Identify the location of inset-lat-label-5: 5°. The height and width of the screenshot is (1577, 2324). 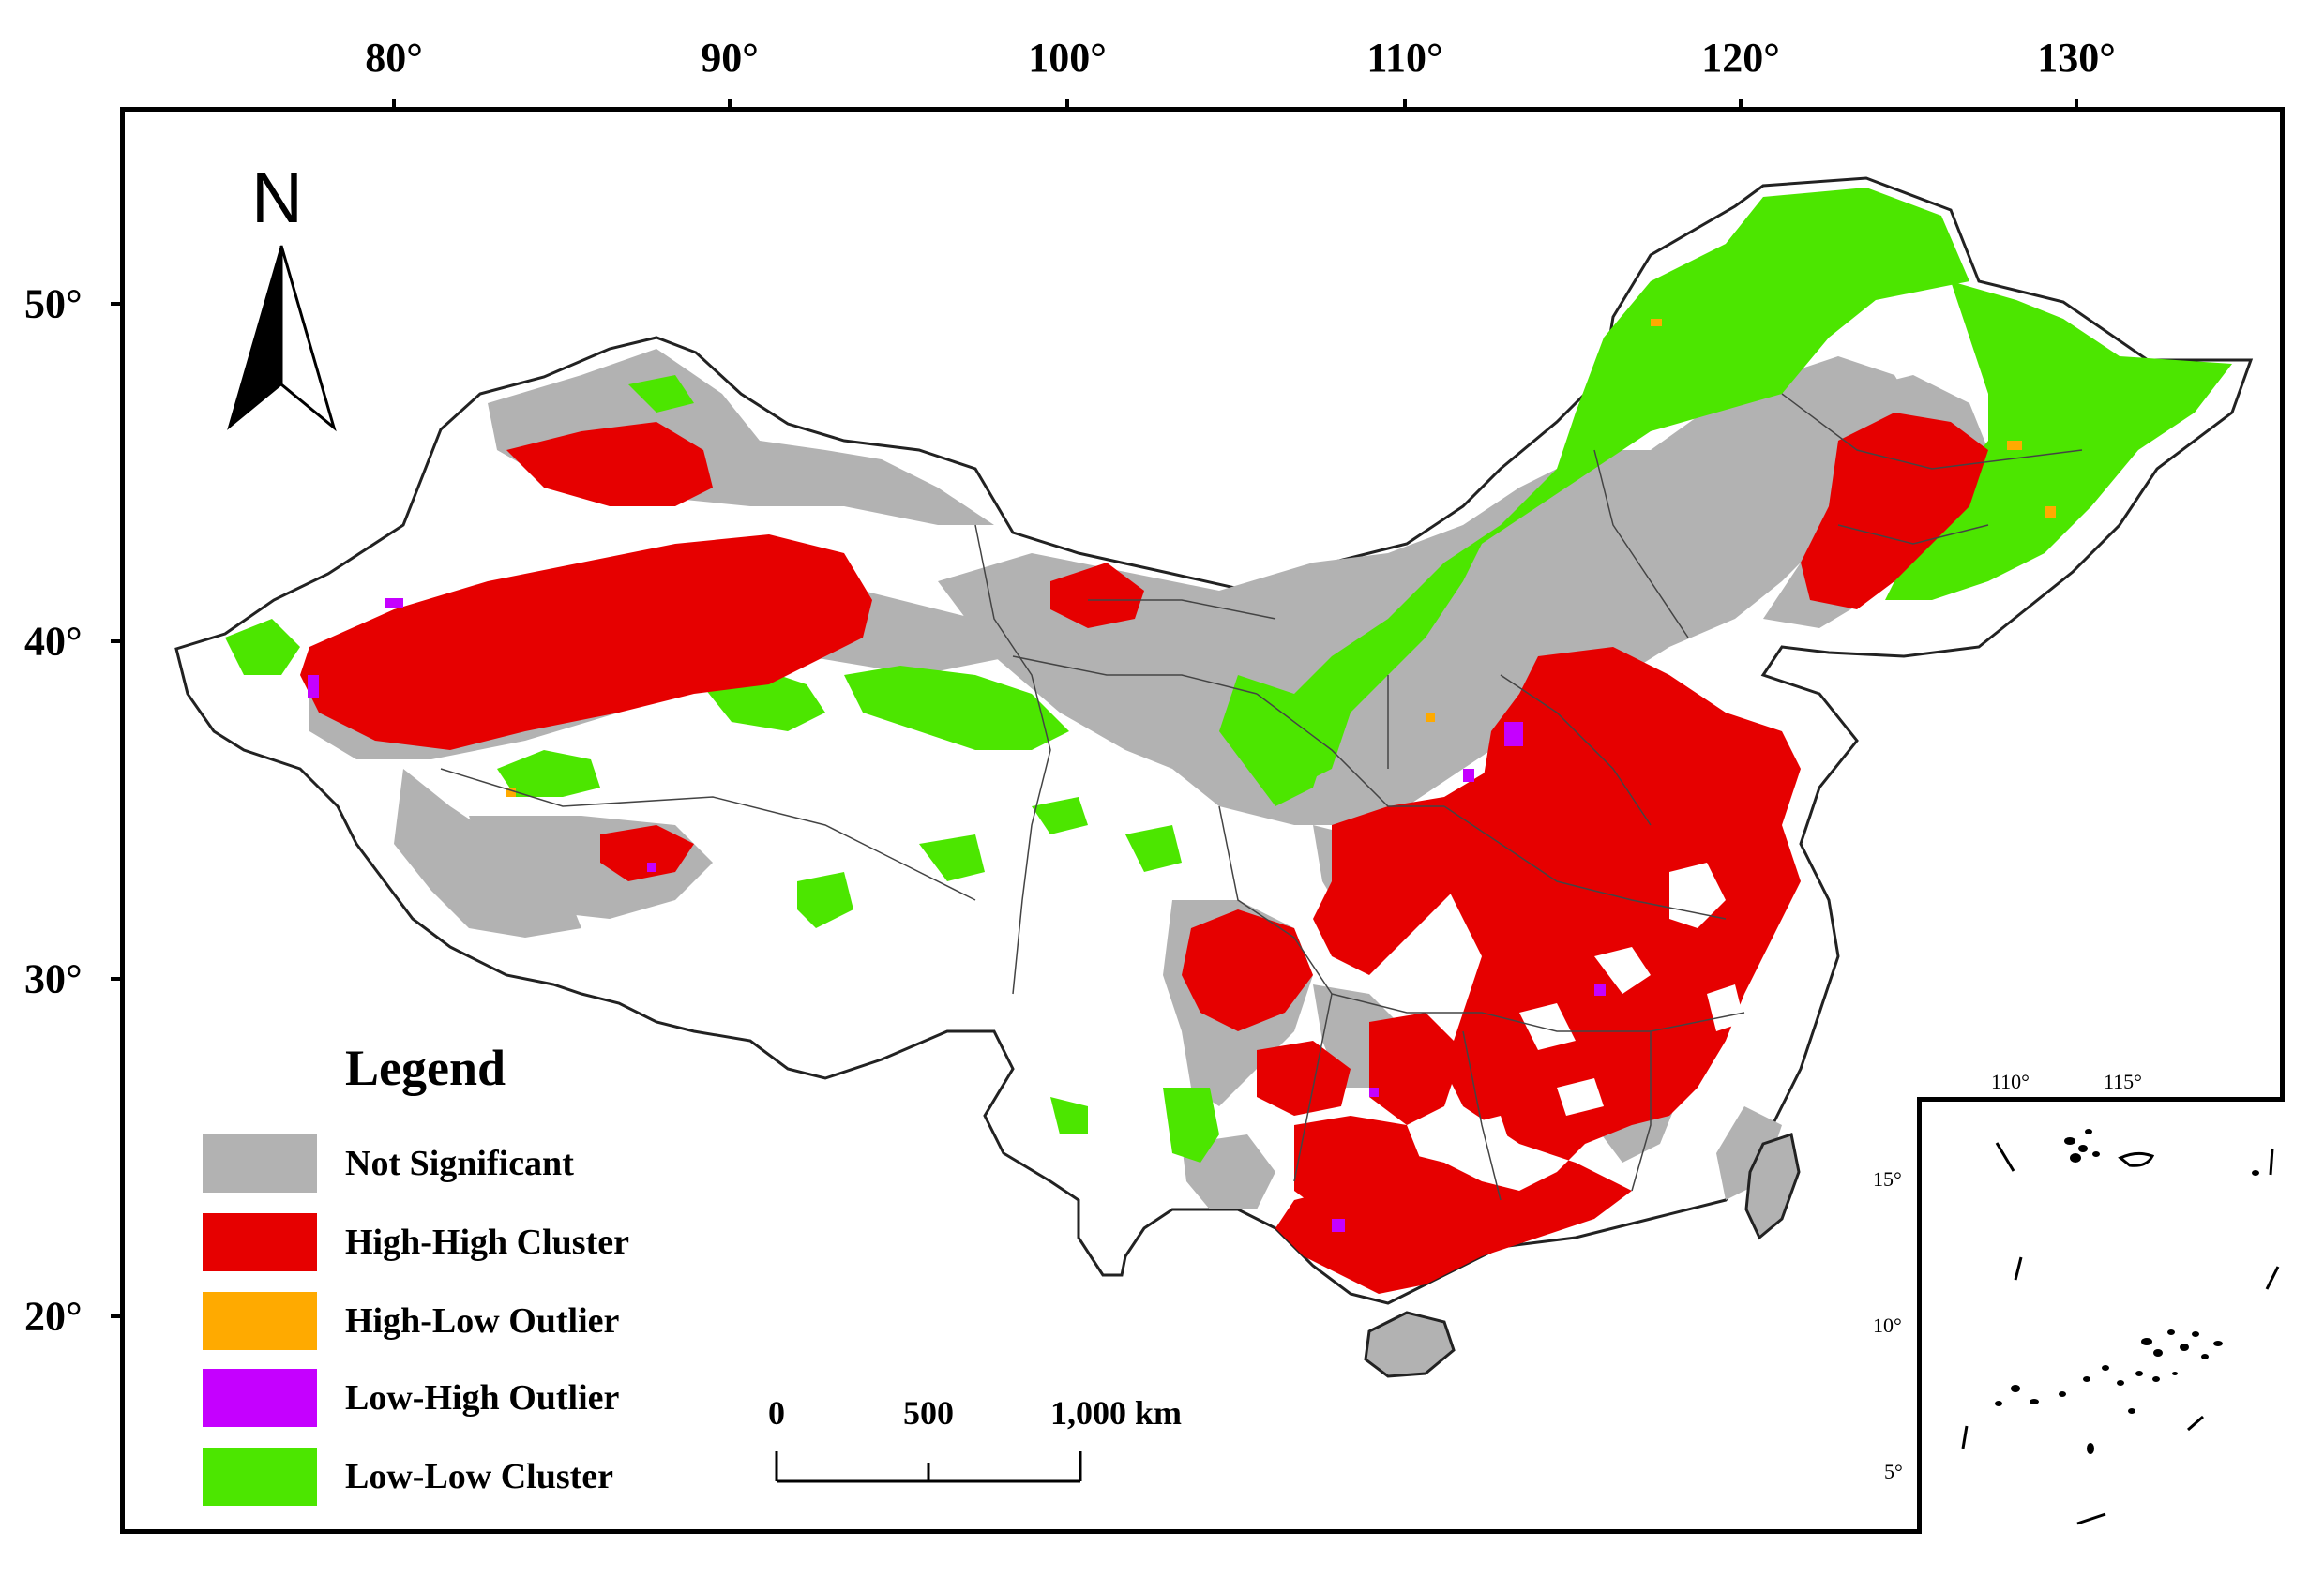
(1893, 1471).